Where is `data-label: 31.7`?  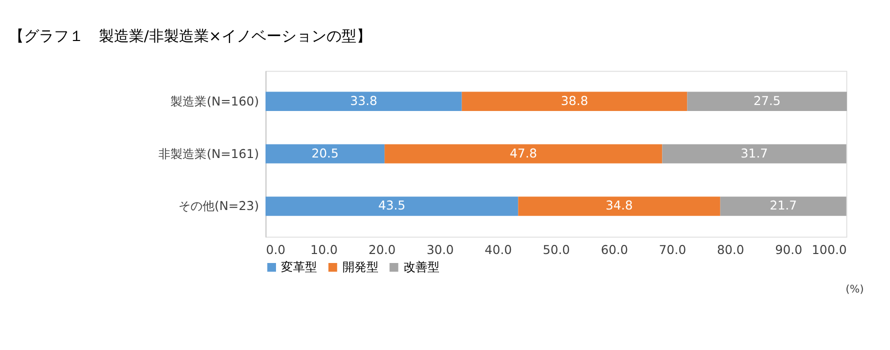
data-label: 31.7 is located at coordinates (754, 153).